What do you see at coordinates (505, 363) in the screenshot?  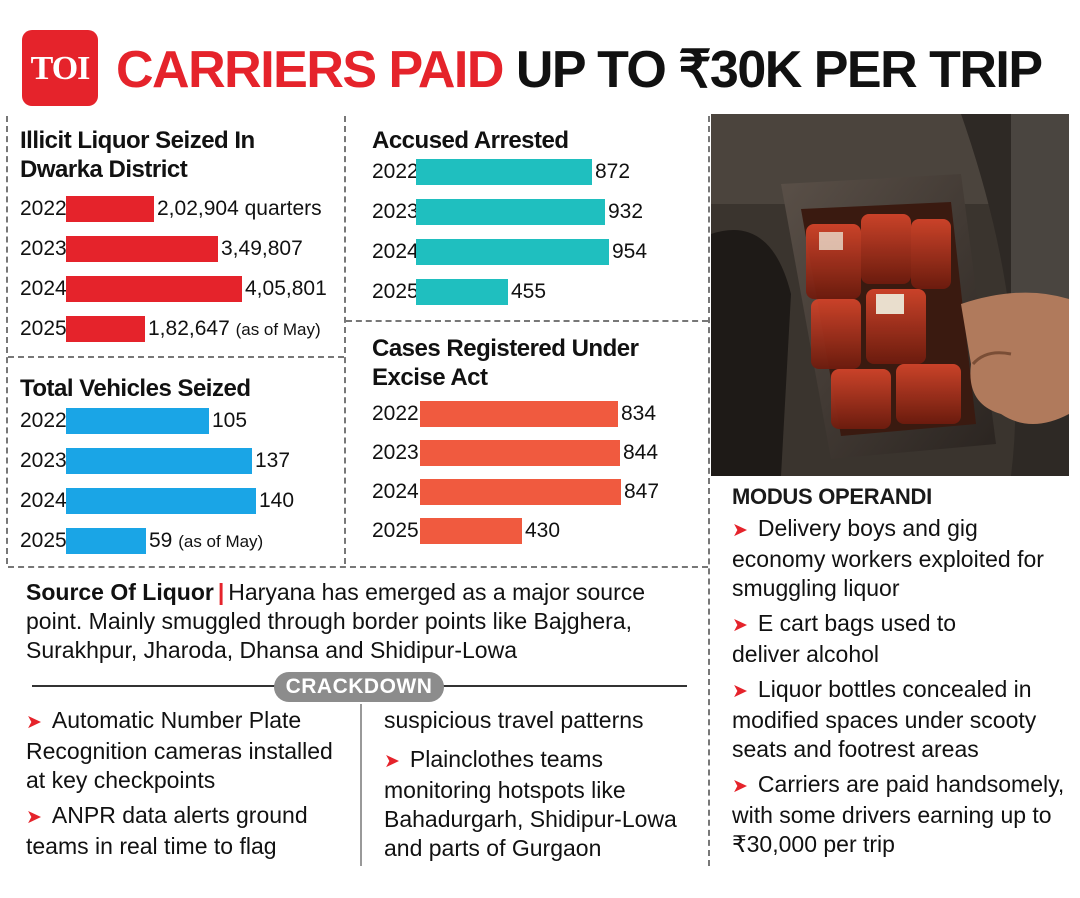 I see `chart-title-cases: Cases Registered Under Excise Act` at bounding box center [505, 363].